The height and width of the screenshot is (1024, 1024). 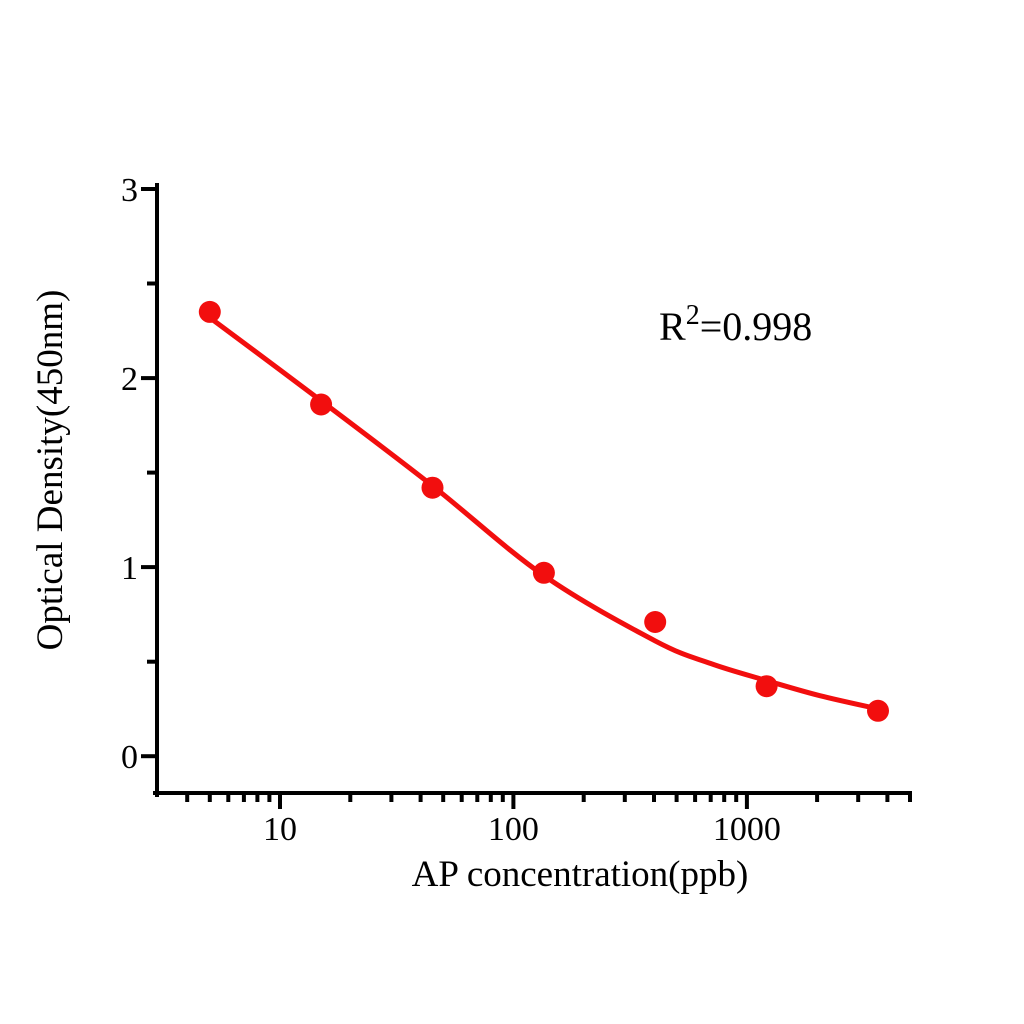 I want to click on y-axis-title: Optical Density(450nm), so click(x=50, y=470).